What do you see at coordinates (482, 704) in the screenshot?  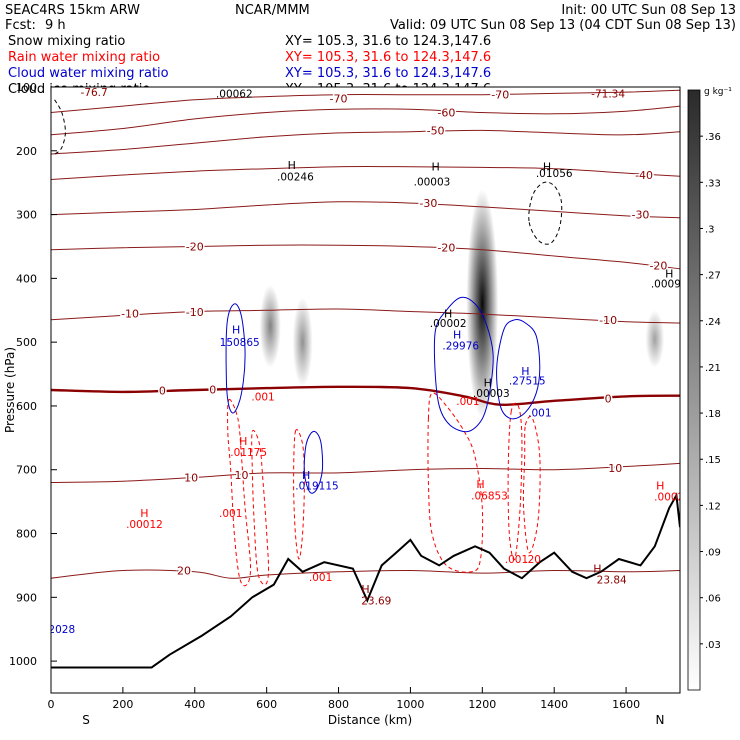 I see `x-tick-label: 1200` at bounding box center [482, 704].